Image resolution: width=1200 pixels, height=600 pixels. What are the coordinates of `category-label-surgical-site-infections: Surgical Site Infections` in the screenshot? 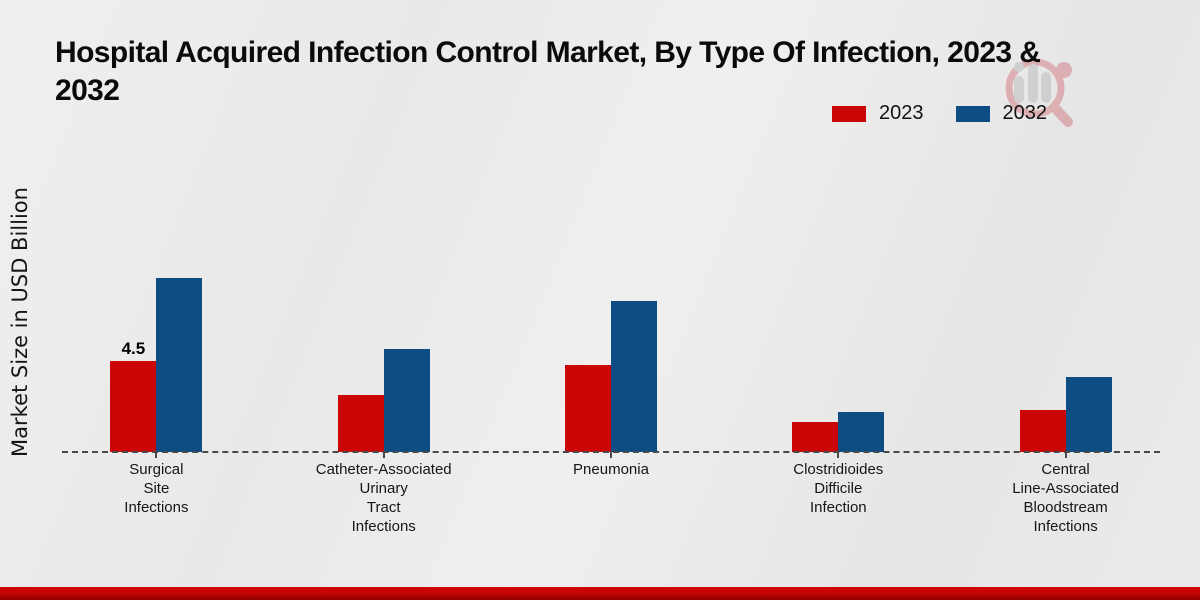 It's located at (156, 488).